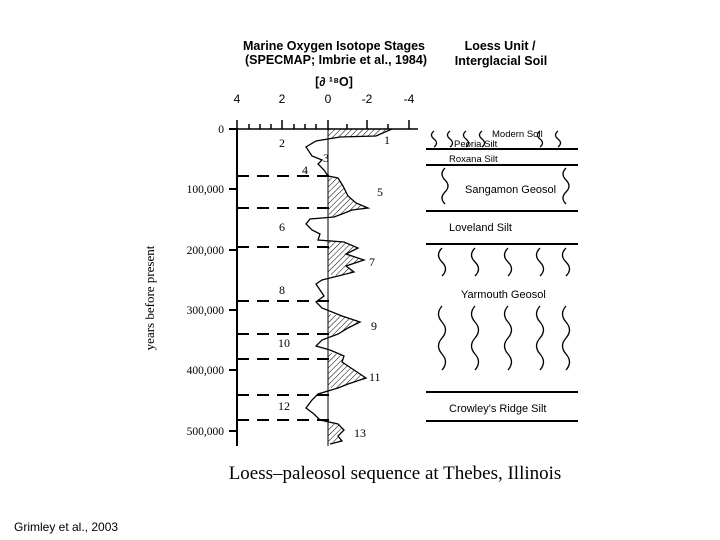  Describe the element at coordinates (473, 159) in the screenshot. I see `roxana-silt-label: Roxana Silt` at that location.